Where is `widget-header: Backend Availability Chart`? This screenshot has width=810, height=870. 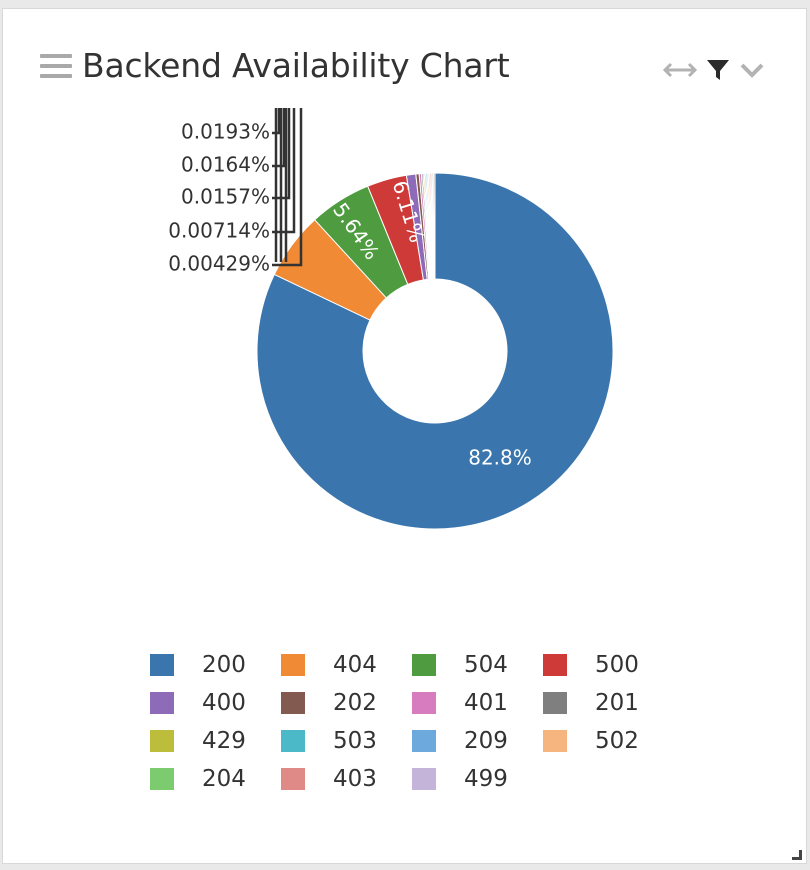 widget-header: Backend Availability Chart is located at coordinates (410, 76).